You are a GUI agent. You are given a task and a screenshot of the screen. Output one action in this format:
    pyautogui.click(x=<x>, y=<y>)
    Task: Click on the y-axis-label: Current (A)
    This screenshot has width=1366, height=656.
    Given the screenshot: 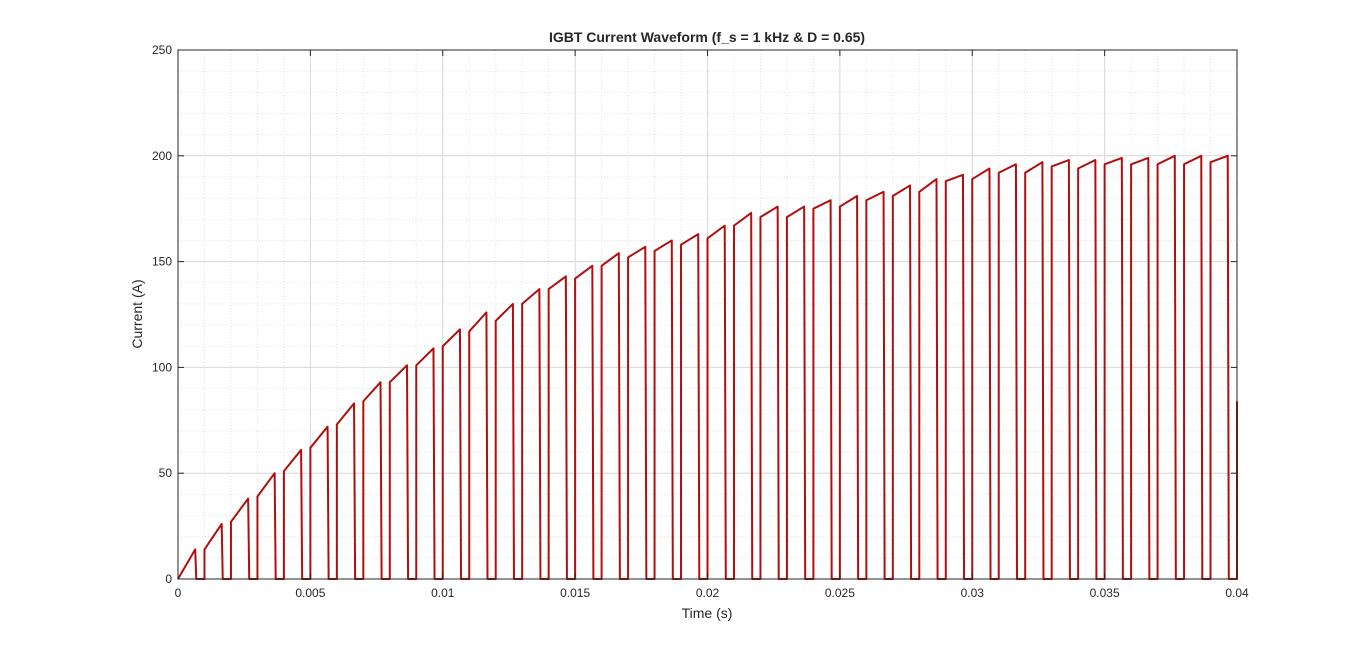 What is the action you would take?
    pyautogui.click(x=137, y=313)
    